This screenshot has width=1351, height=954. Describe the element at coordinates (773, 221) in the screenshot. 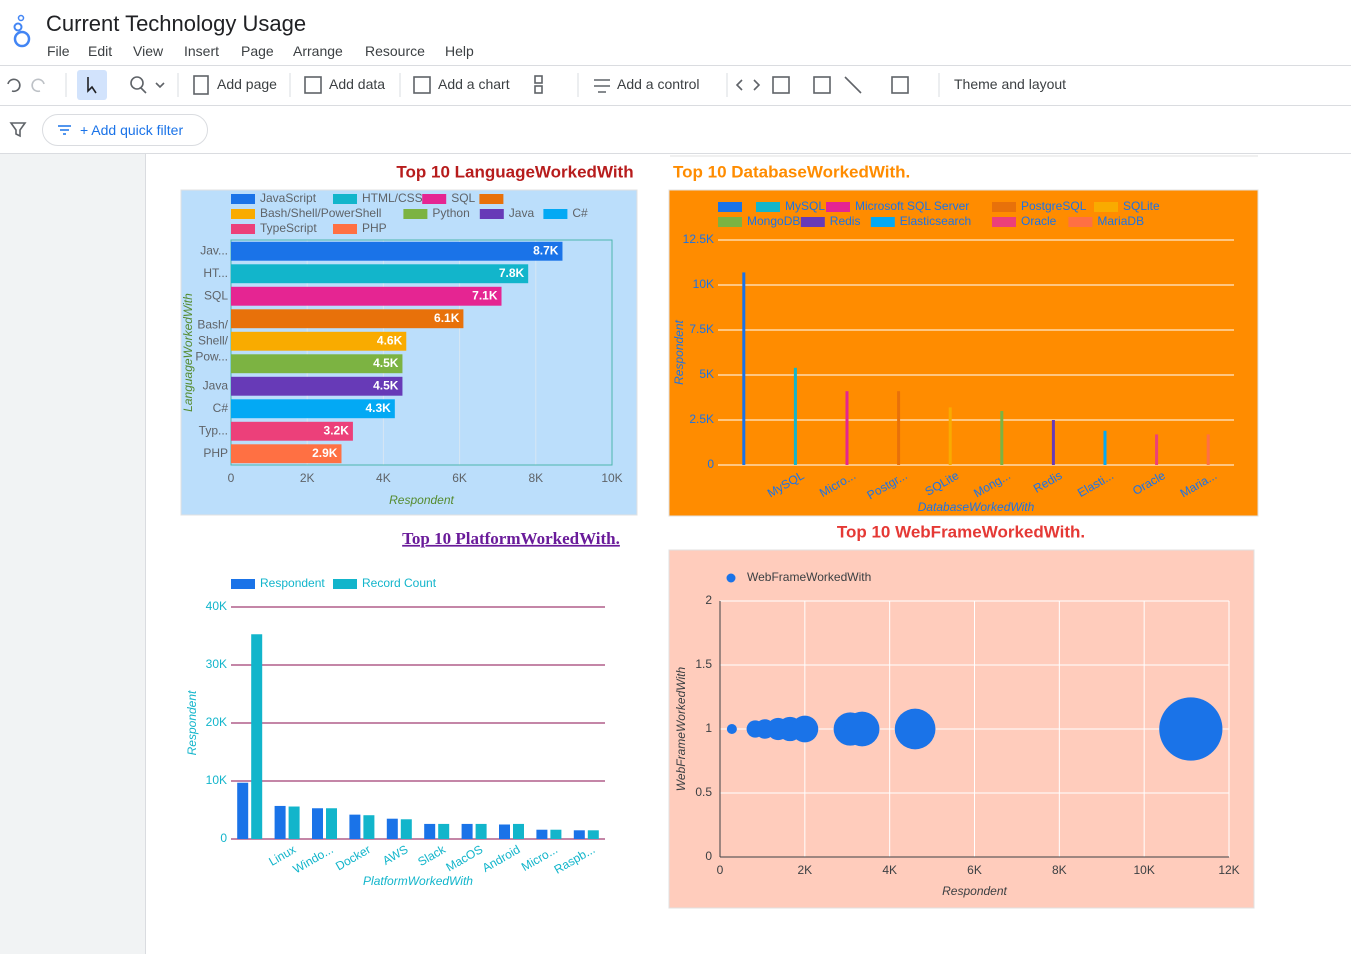

I see `legend-label: MongoDB` at that location.